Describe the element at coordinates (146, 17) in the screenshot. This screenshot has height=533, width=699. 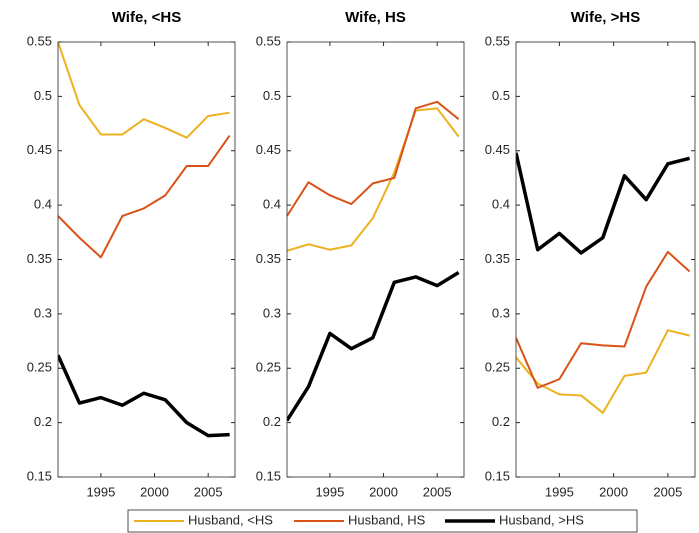
I see `panel-title: Wife, <HS` at that location.